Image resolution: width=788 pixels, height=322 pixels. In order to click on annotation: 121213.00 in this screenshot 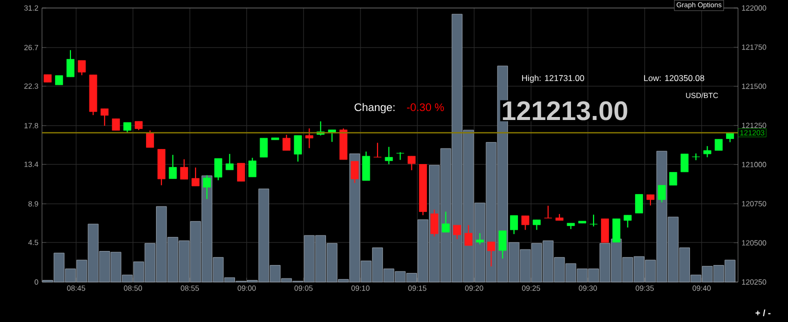, I will do `click(565, 110)`.